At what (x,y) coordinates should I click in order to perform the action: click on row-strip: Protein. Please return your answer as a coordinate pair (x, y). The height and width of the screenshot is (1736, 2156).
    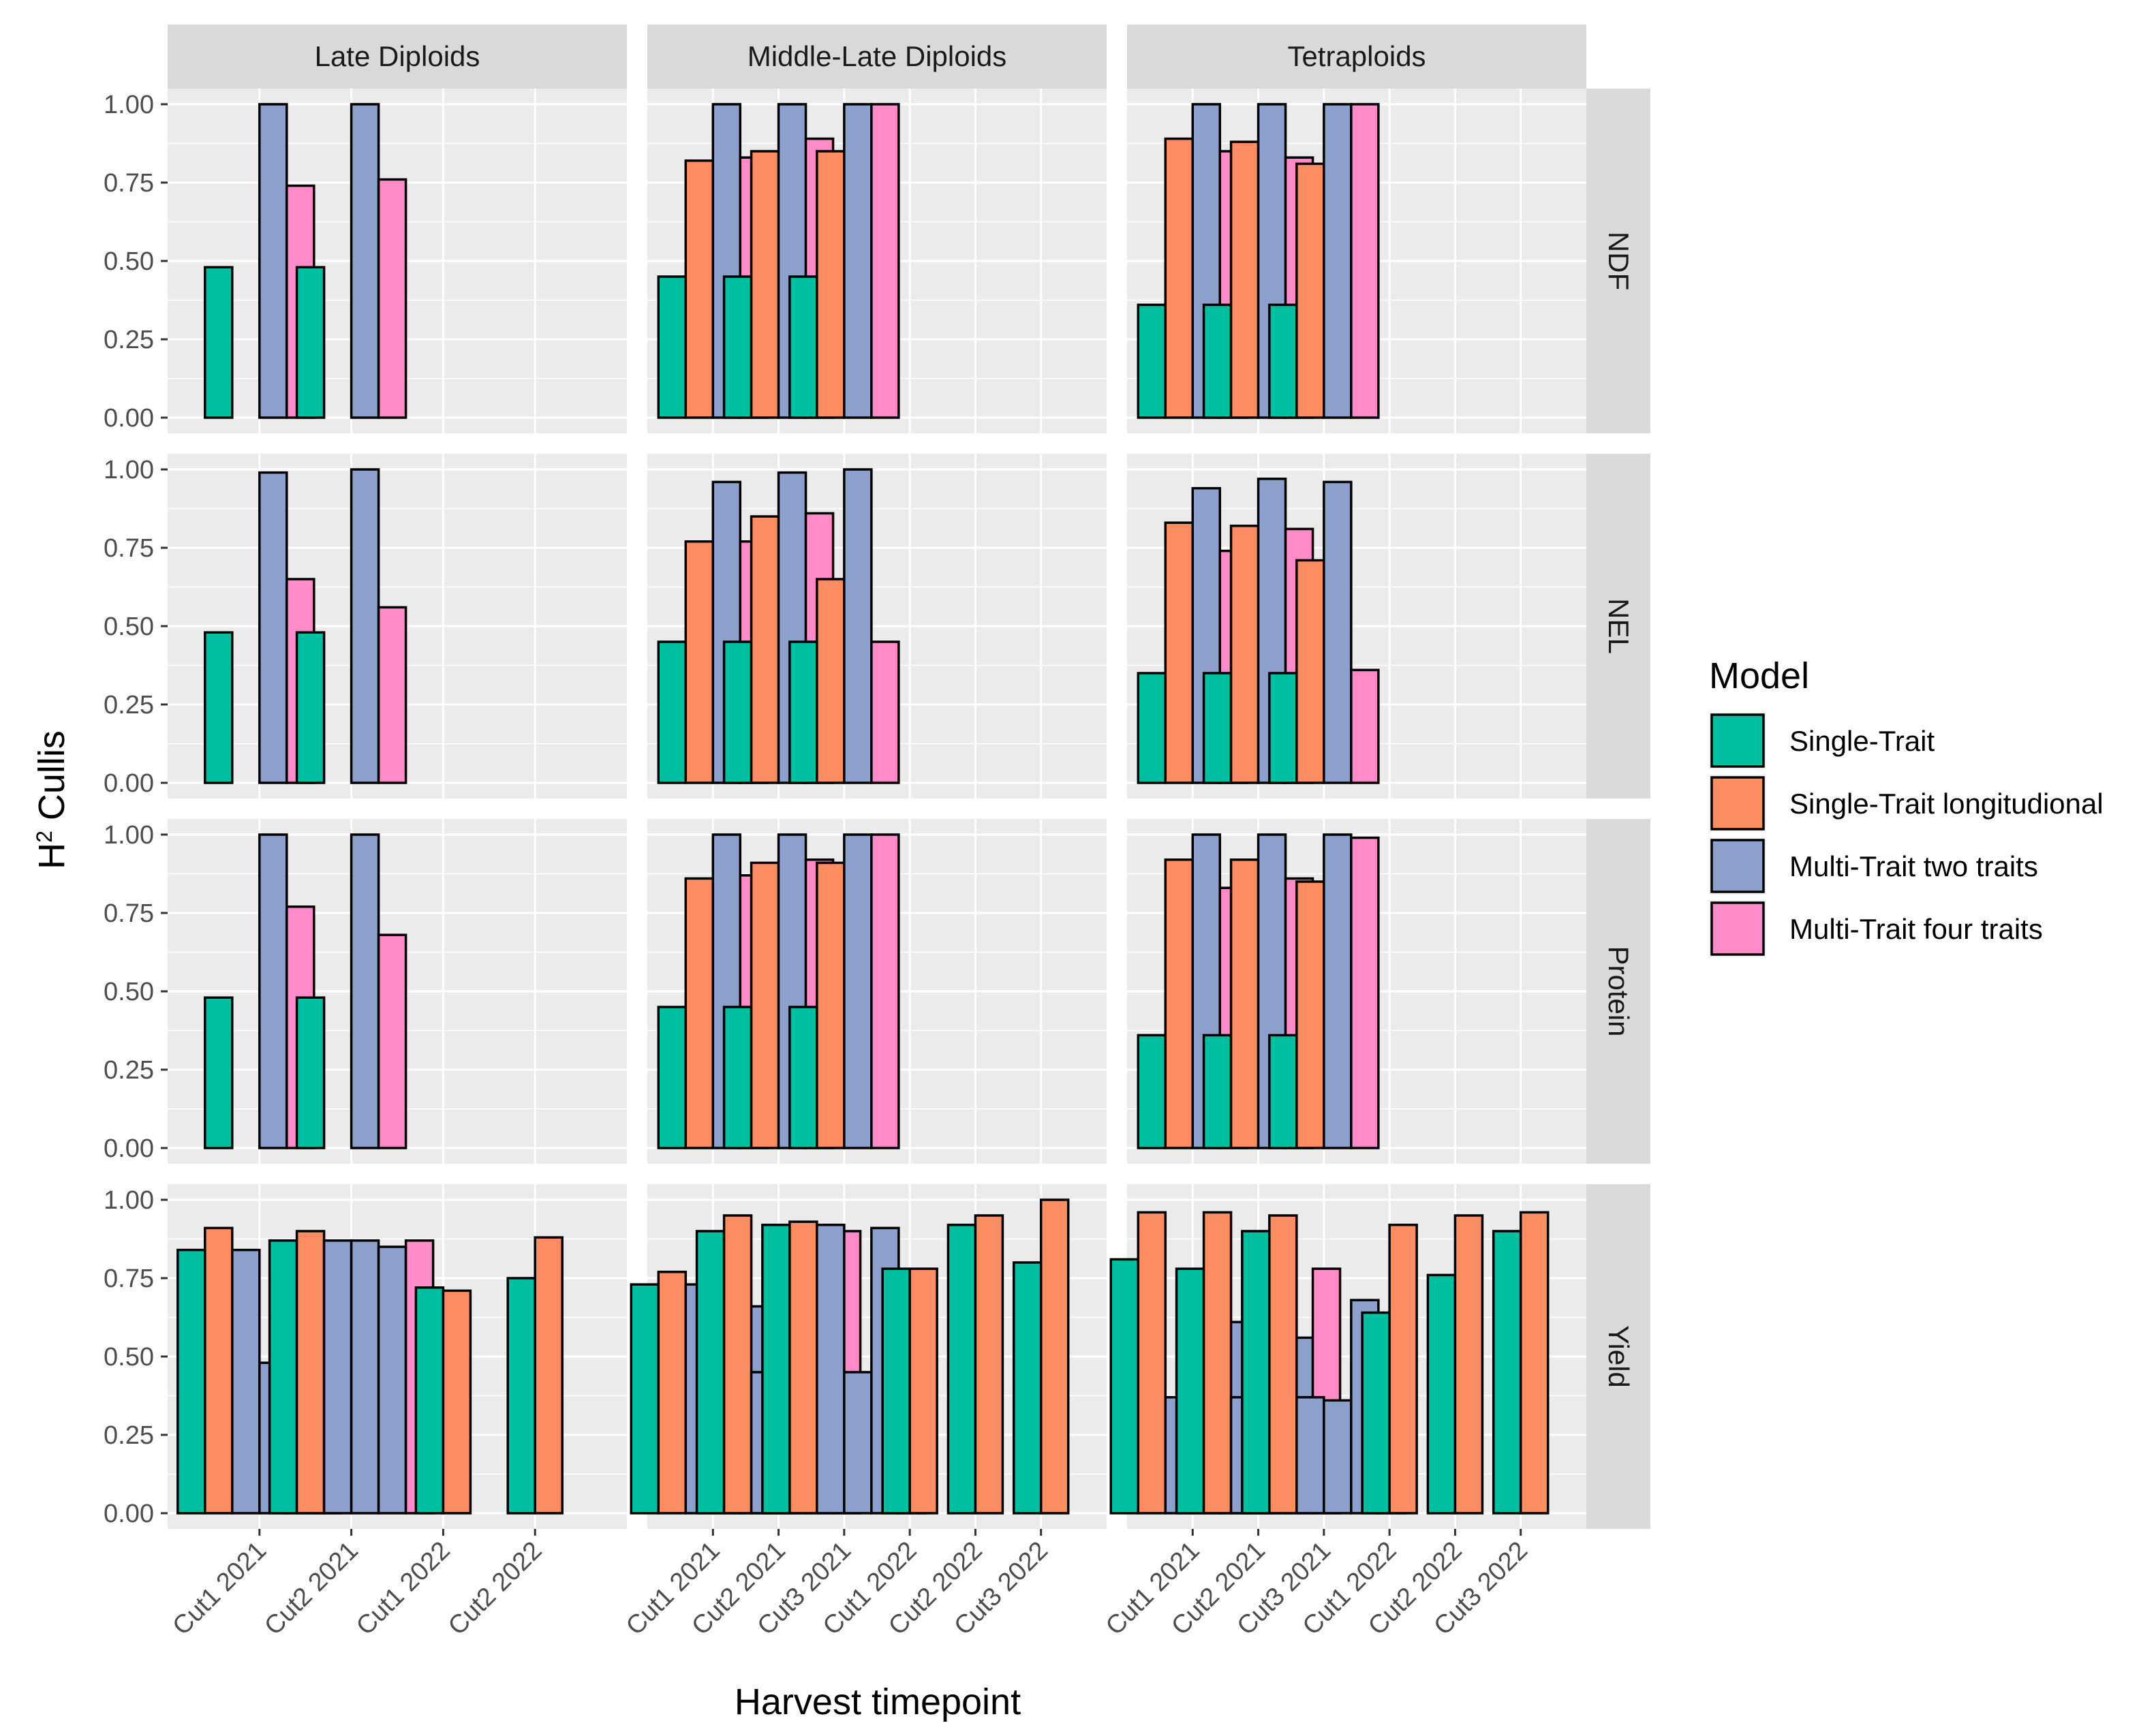
    Looking at the image, I should click on (1618, 991).